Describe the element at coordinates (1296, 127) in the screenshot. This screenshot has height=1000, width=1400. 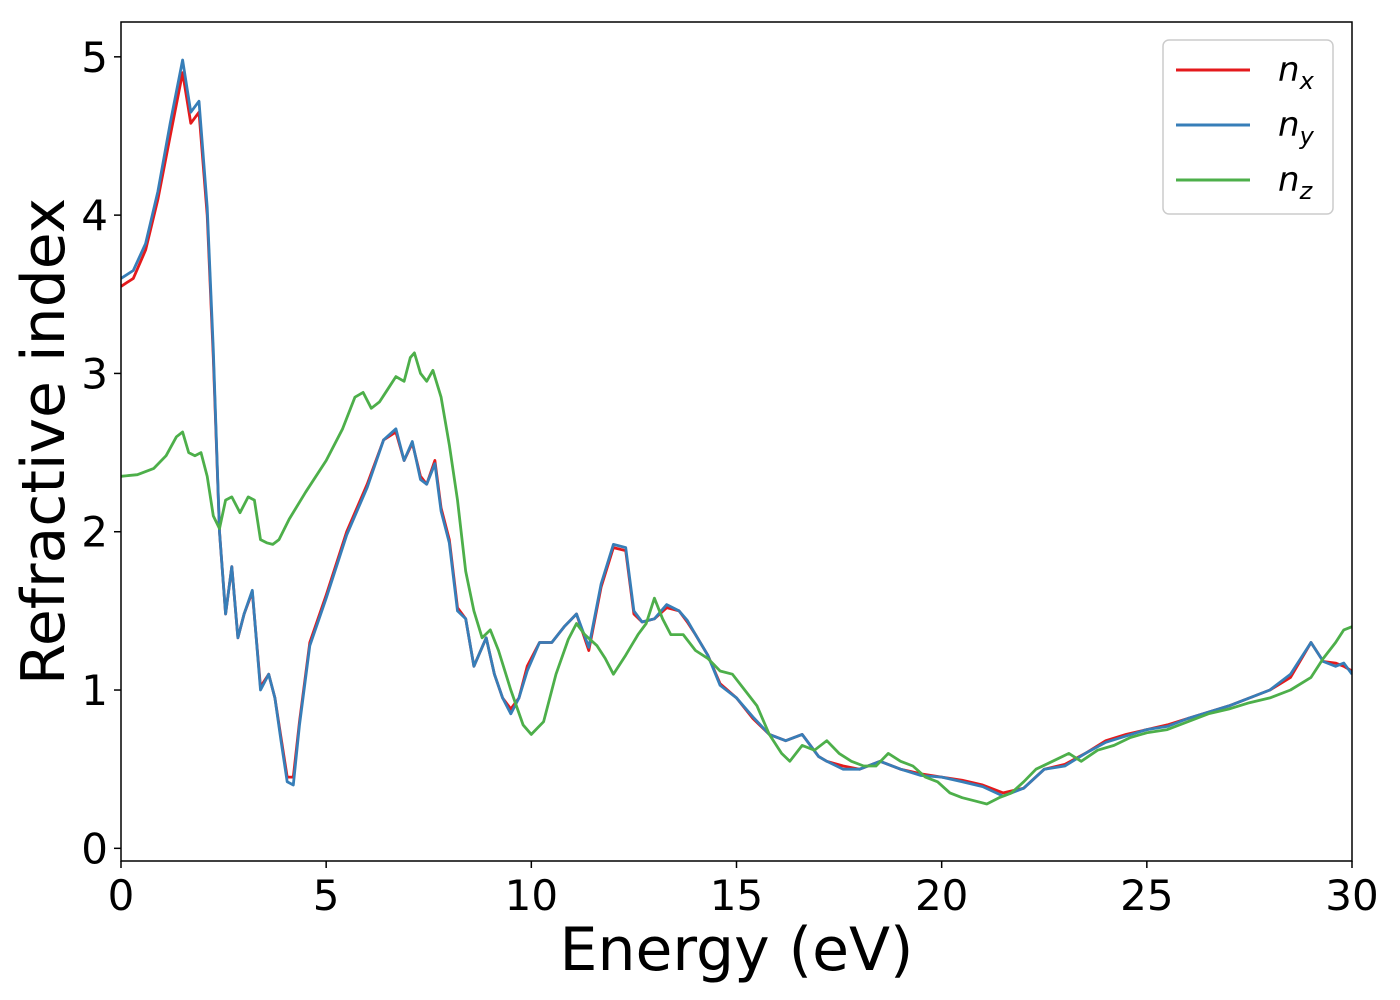
I see `legend-label-y: ny` at that location.